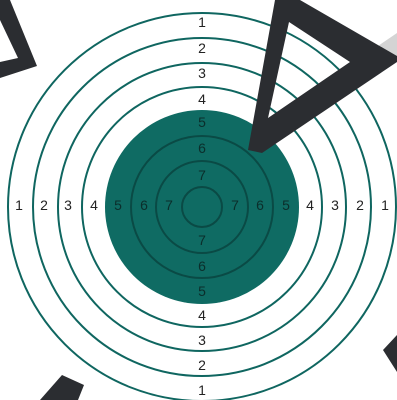 The width and height of the screenshot is (397, 400). What do you see at coordinates (260, 205) in the screenshot?
I see `ring-label-6-right: 6` at bounding box center [260, 205].